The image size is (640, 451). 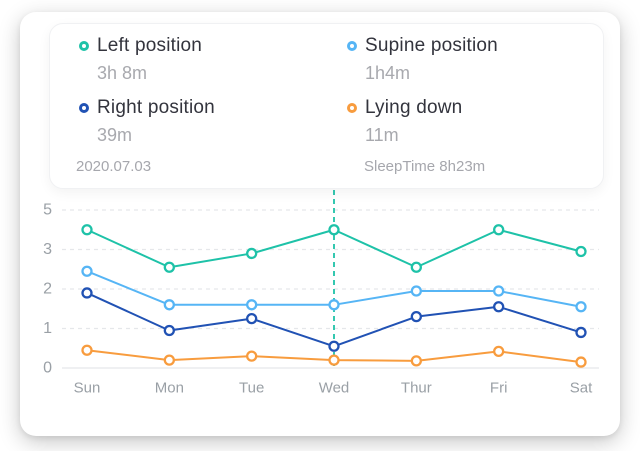 I want to click on x-tick-label: Fri, so click(x=499, y=388).